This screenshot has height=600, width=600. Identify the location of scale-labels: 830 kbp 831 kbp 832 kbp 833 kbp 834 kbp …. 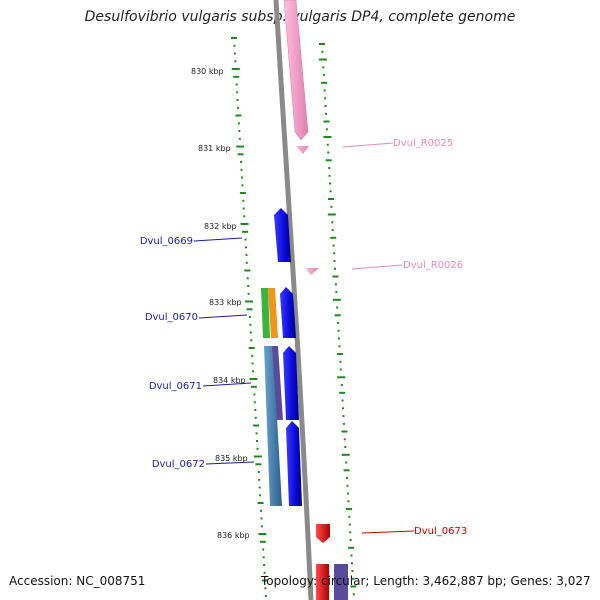
(220, 303).